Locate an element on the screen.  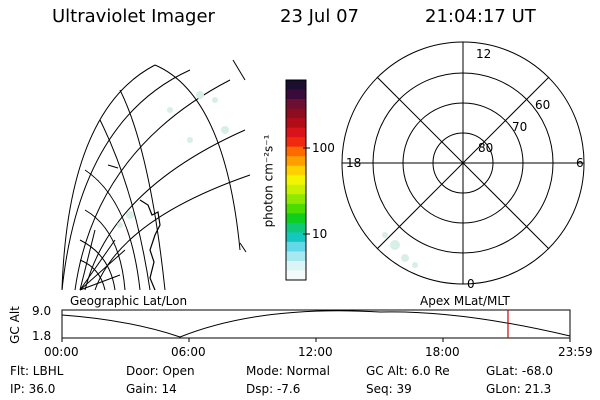
geographic-label: Geographic Lat/Lon is located at coordinates (129, 301).